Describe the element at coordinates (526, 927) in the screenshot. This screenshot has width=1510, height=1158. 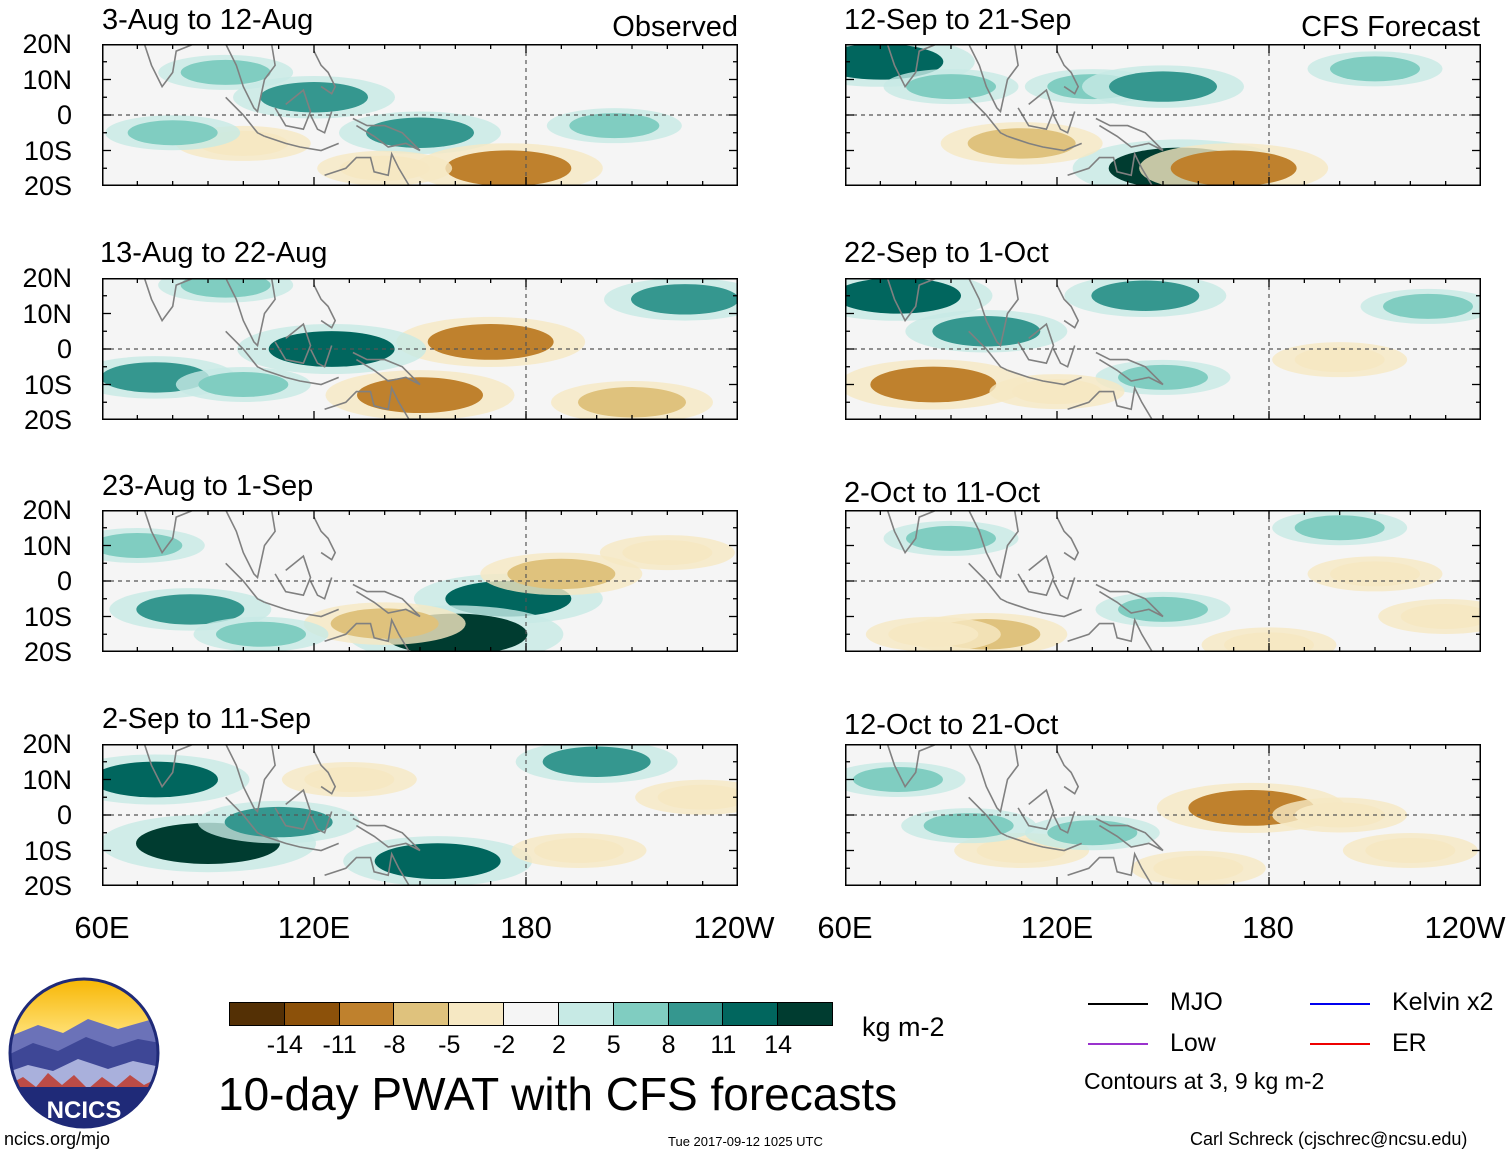
I see `lon-label-180-left: 180` at that location.